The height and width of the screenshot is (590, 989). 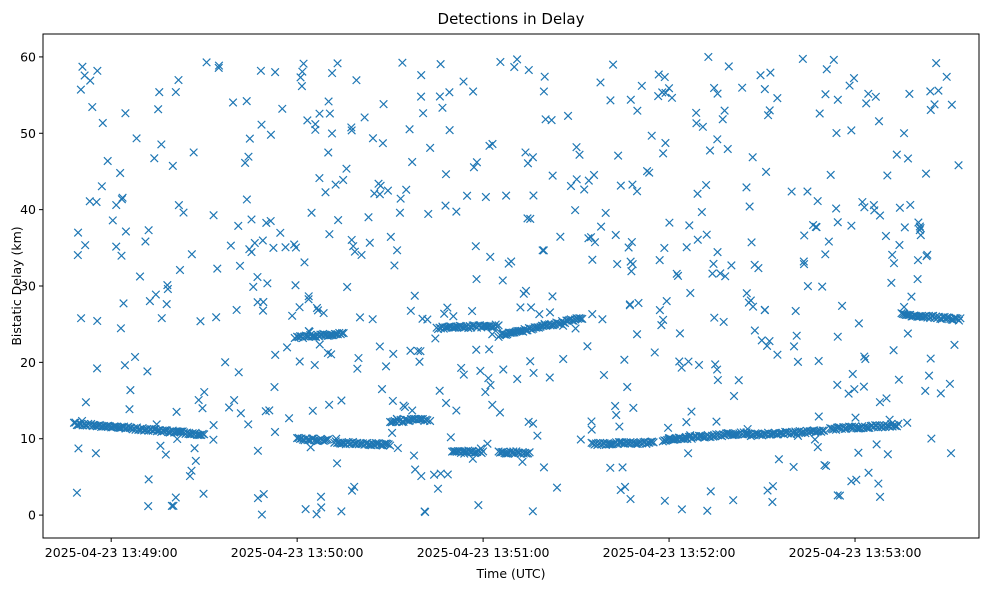 What do you see at coordinates (31, 286) in the screenshot?
I see `y-axis: 0 10 20 30 40 50 60` at bounding box center [31, 286].